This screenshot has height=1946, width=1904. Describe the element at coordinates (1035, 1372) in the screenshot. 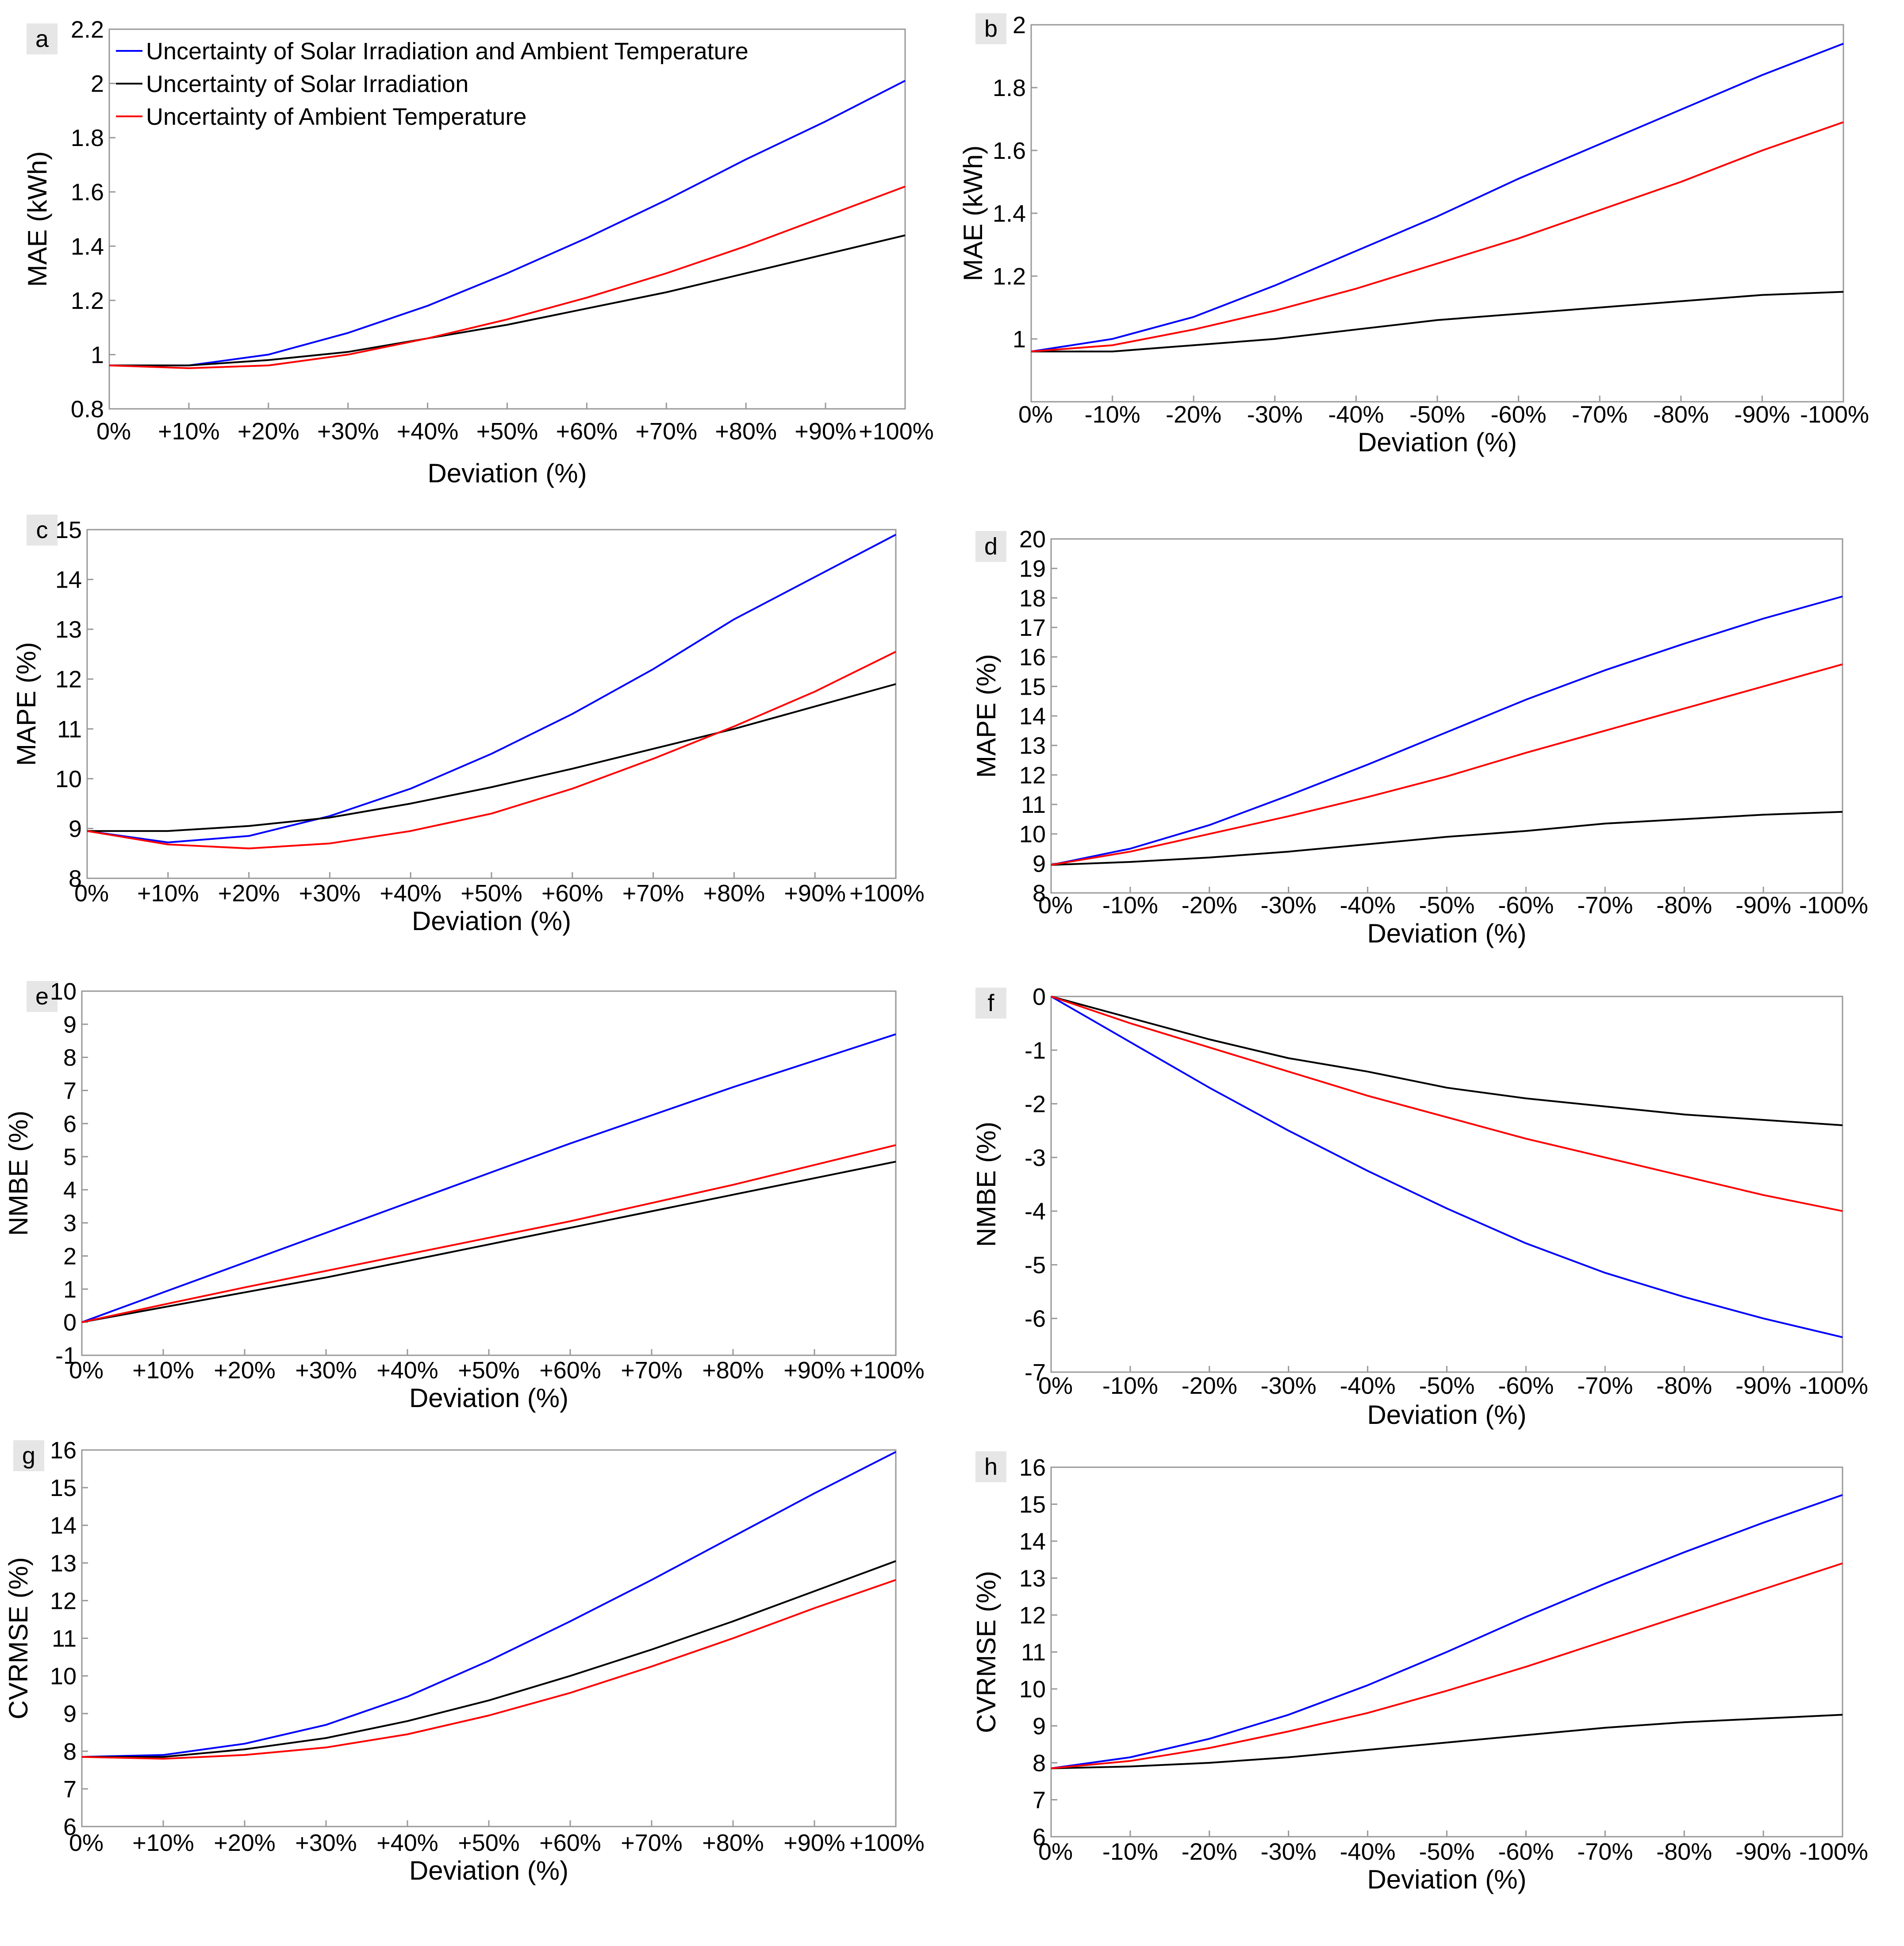

I see `y-tick-label: -7` at that location.